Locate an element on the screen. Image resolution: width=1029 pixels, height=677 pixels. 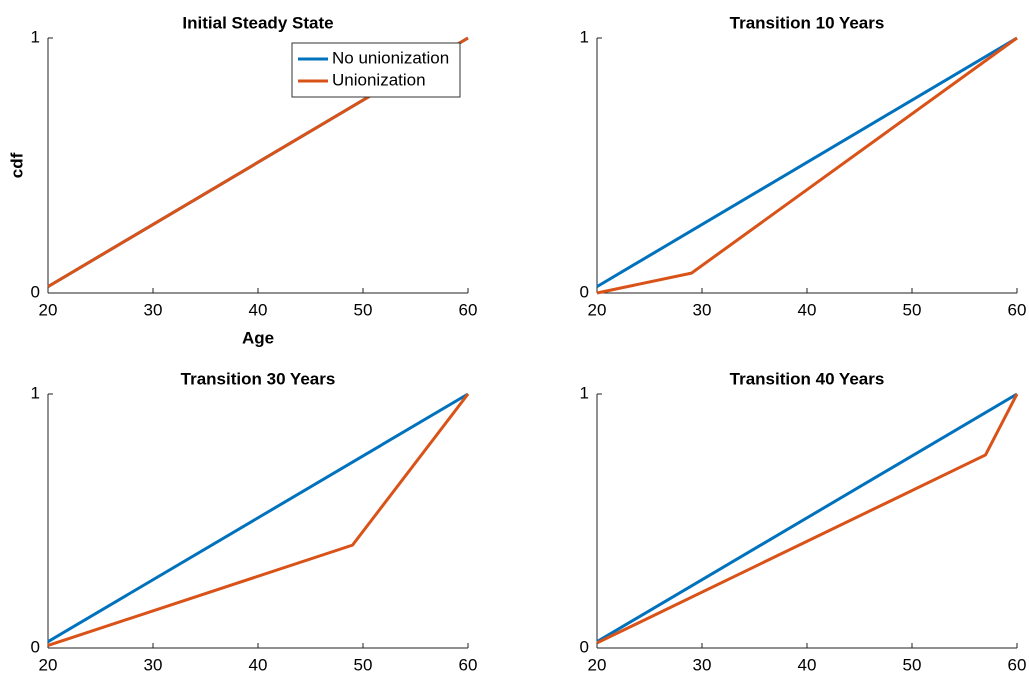
subplot-title: Initial Steady State is located at coordinates (257, 22).